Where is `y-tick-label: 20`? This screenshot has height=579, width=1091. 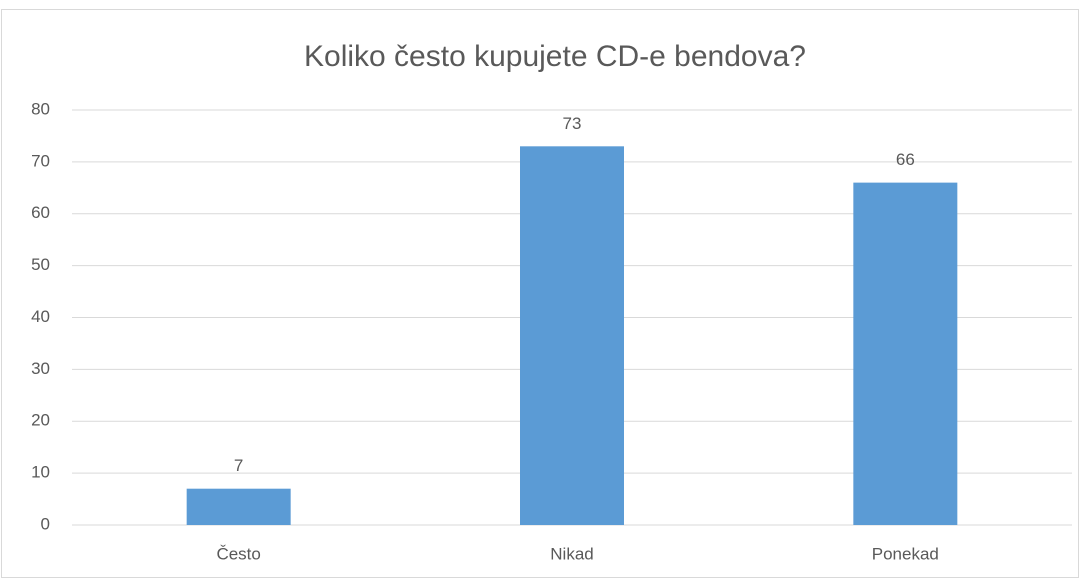 y-tick-label: 20 is located at coordinates (40, 420).